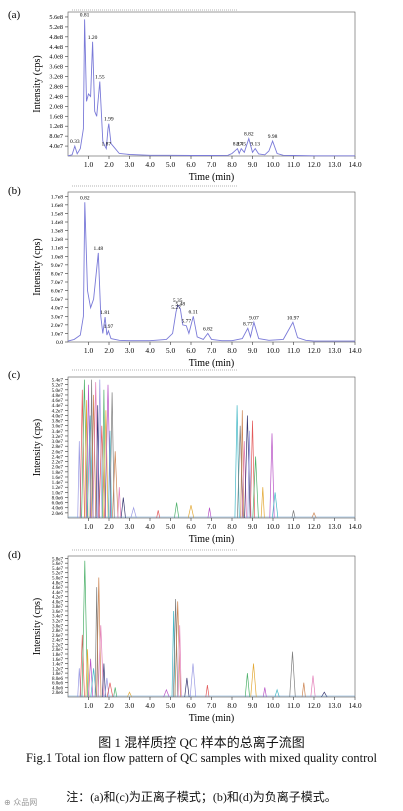  I want to click on y-tick-label: 4.4e7, so click(57, 593).